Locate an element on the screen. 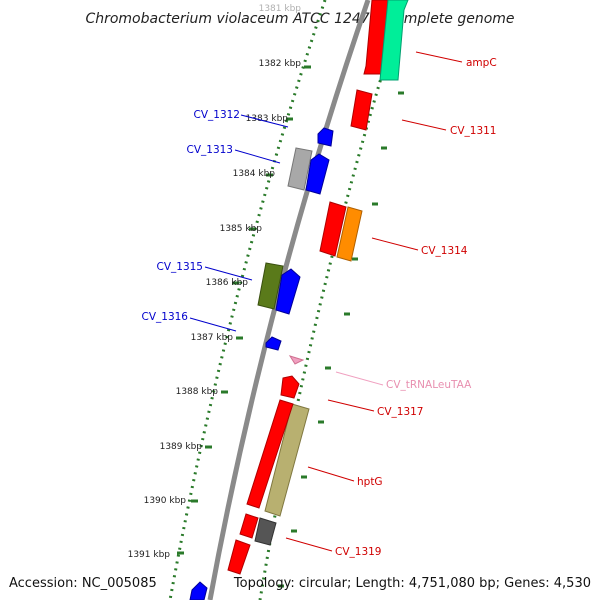 This screenshot has width=600, height=600. gene-feature-red-bottom is located at coordinates (239, 557).